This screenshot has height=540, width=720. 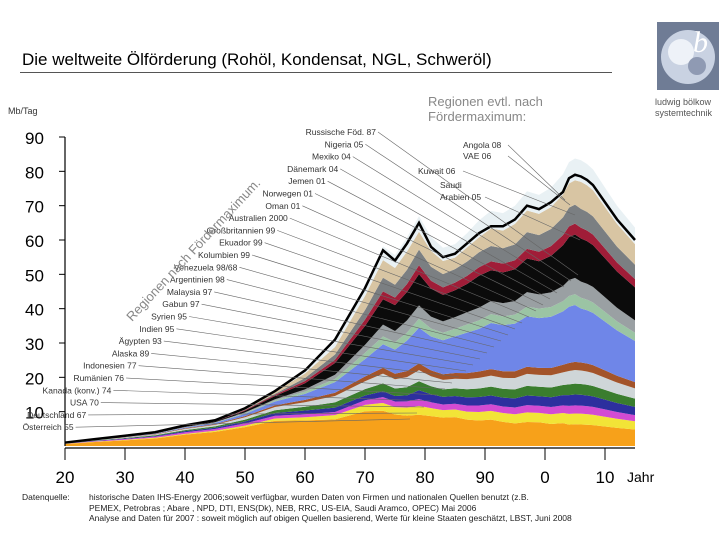 I want to click on x-tick-label: 40, so click(x=185, y=477).